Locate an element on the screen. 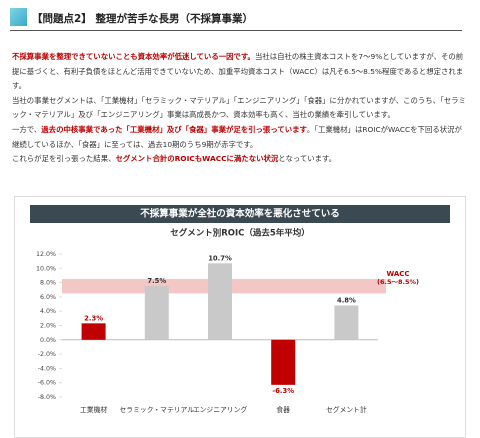 This screenshot has width=480, height=438. y-tick-label: -6.0% is located at coordinates (47, 383).